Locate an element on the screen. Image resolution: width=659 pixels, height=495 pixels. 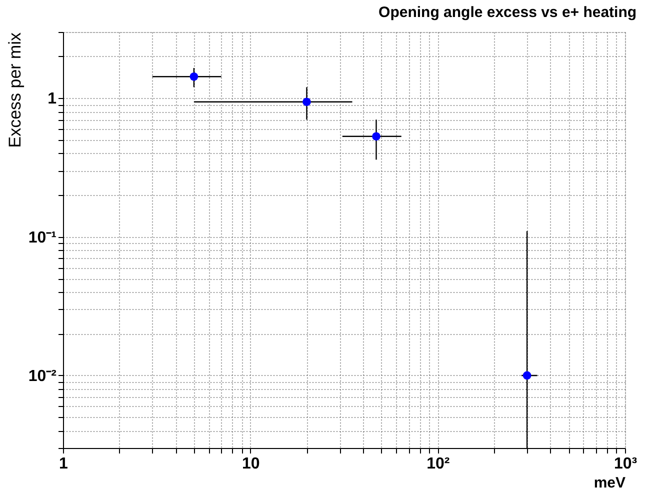
x-tick-label: 10 is located at coordinates (251, 464).